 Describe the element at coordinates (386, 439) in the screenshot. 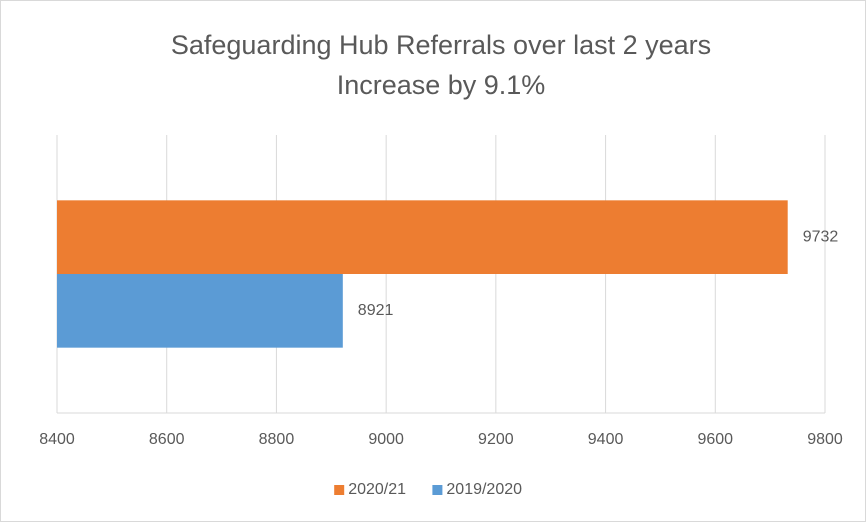

I see `x-tick-label: 9000` at that location.